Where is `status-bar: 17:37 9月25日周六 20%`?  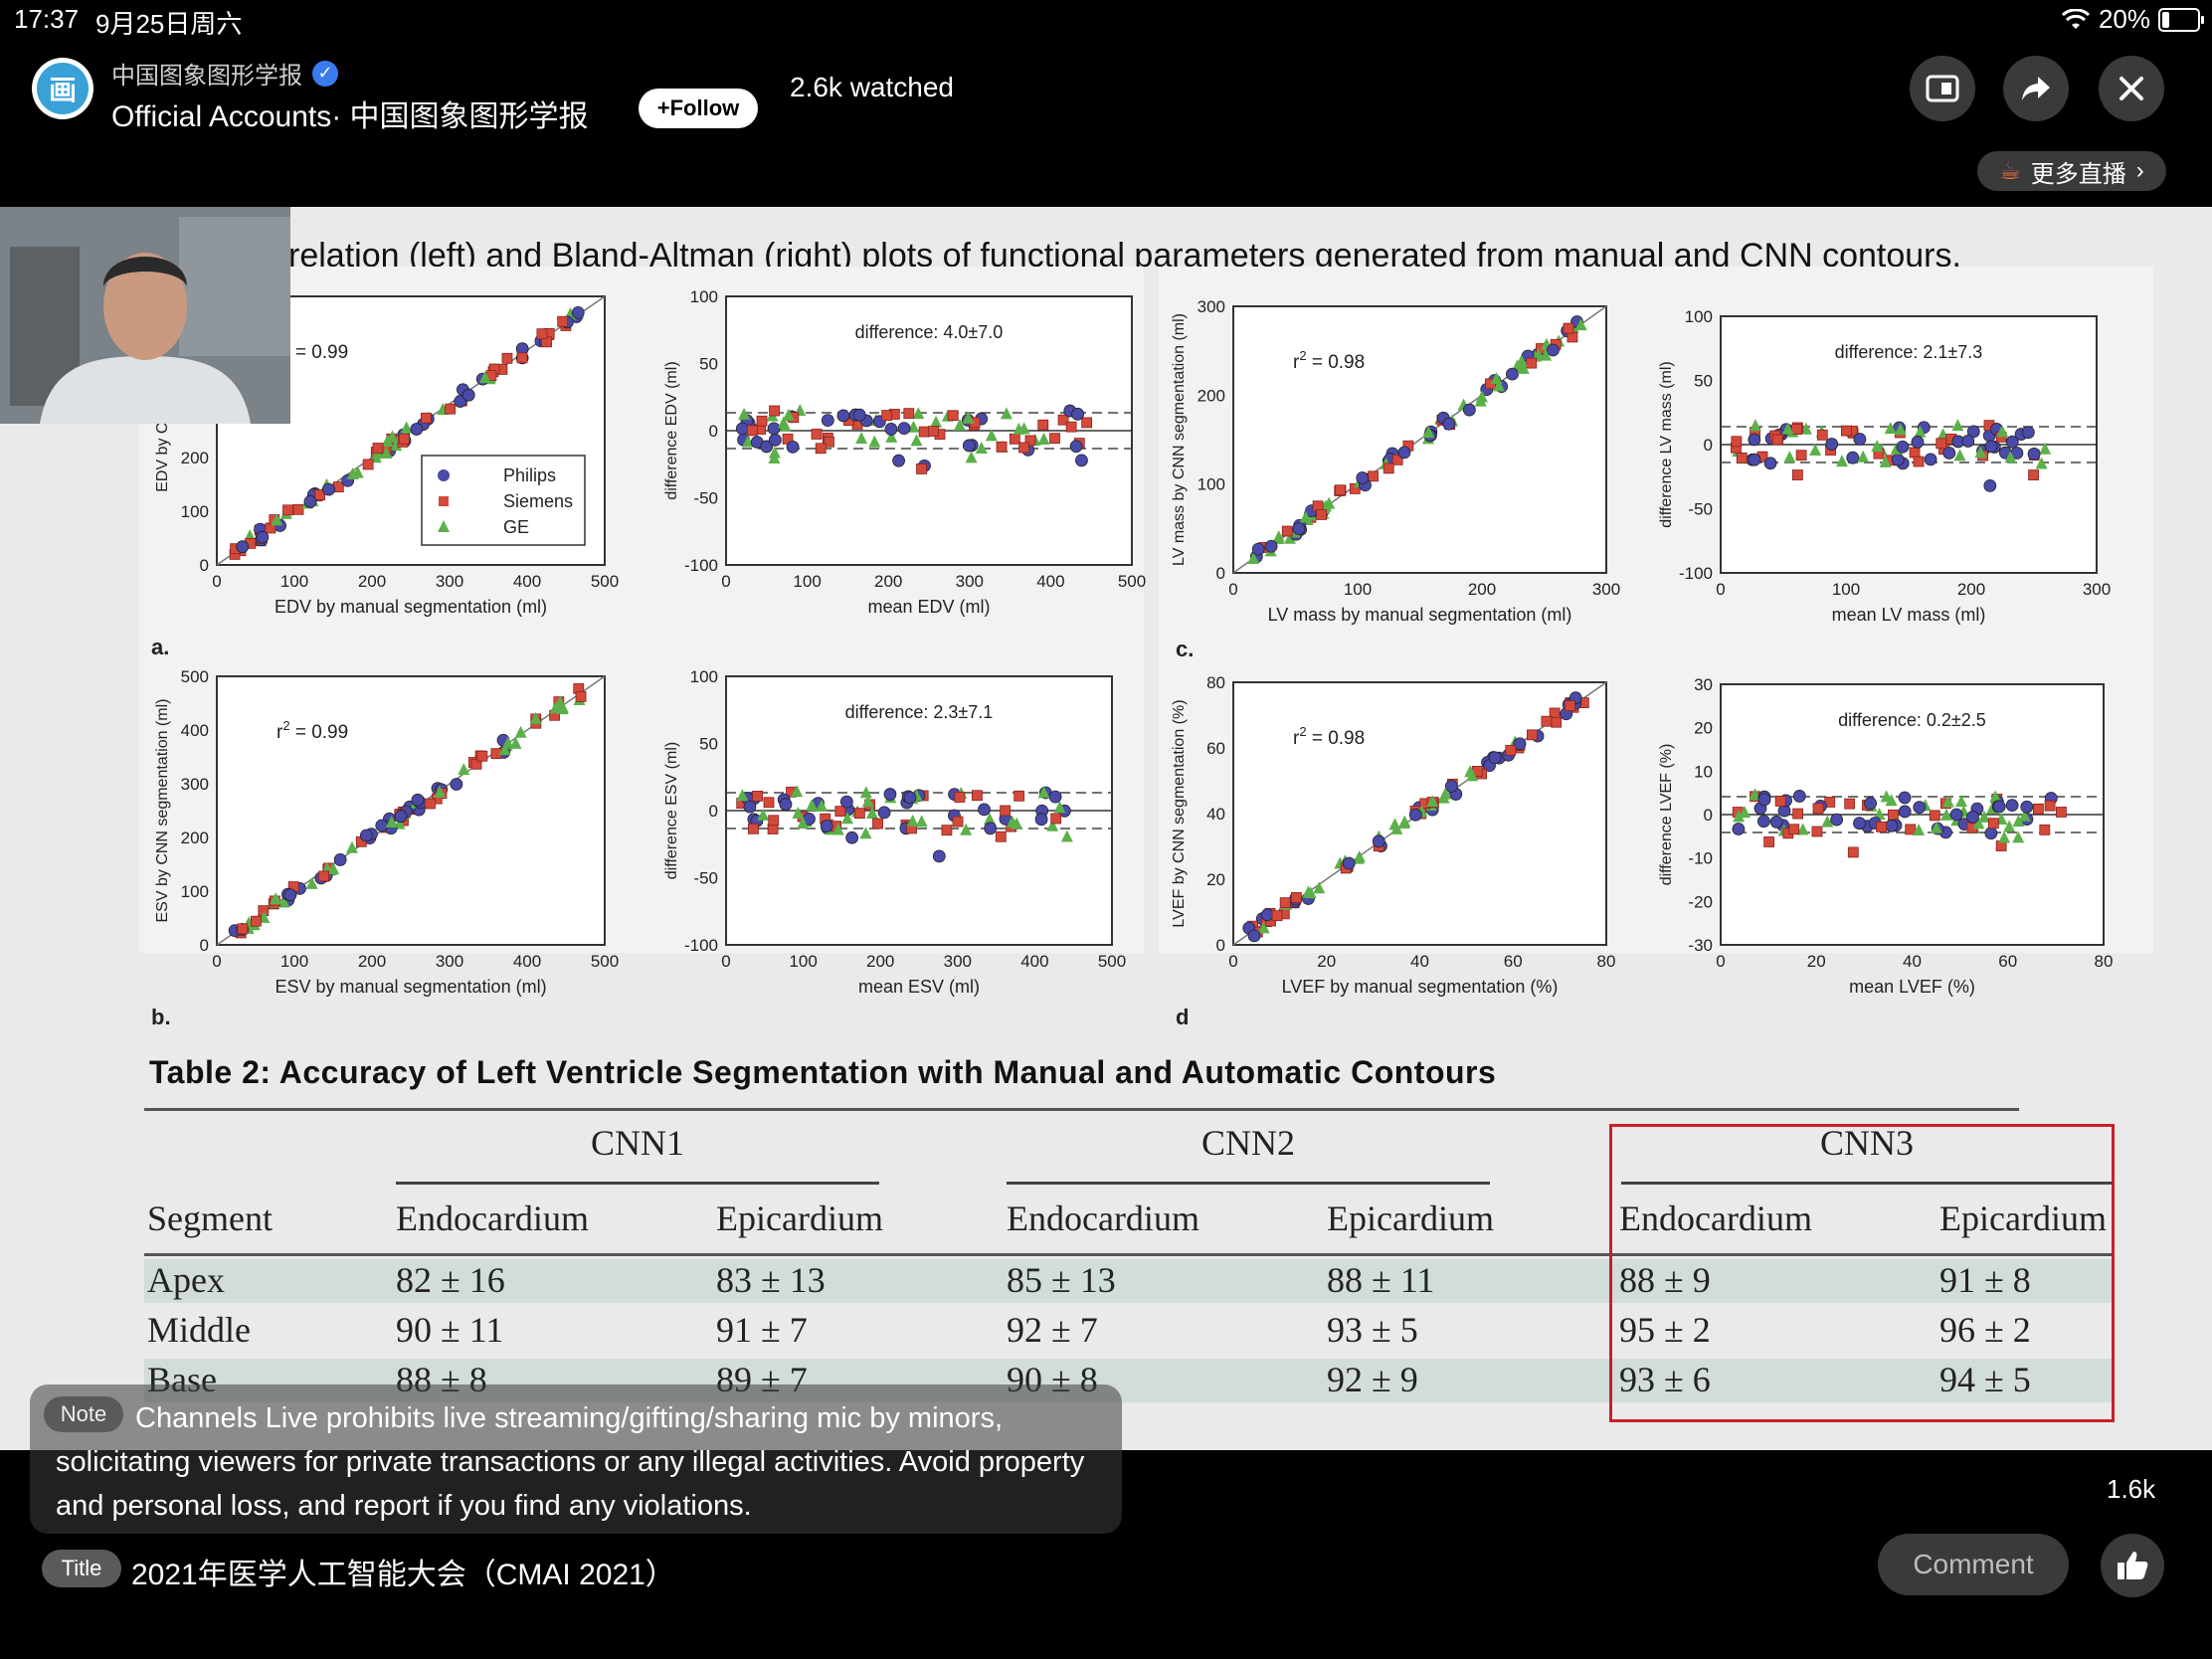
status-bar: 17:37 9月25日周六 20% is located at coordinates (1106, 20).